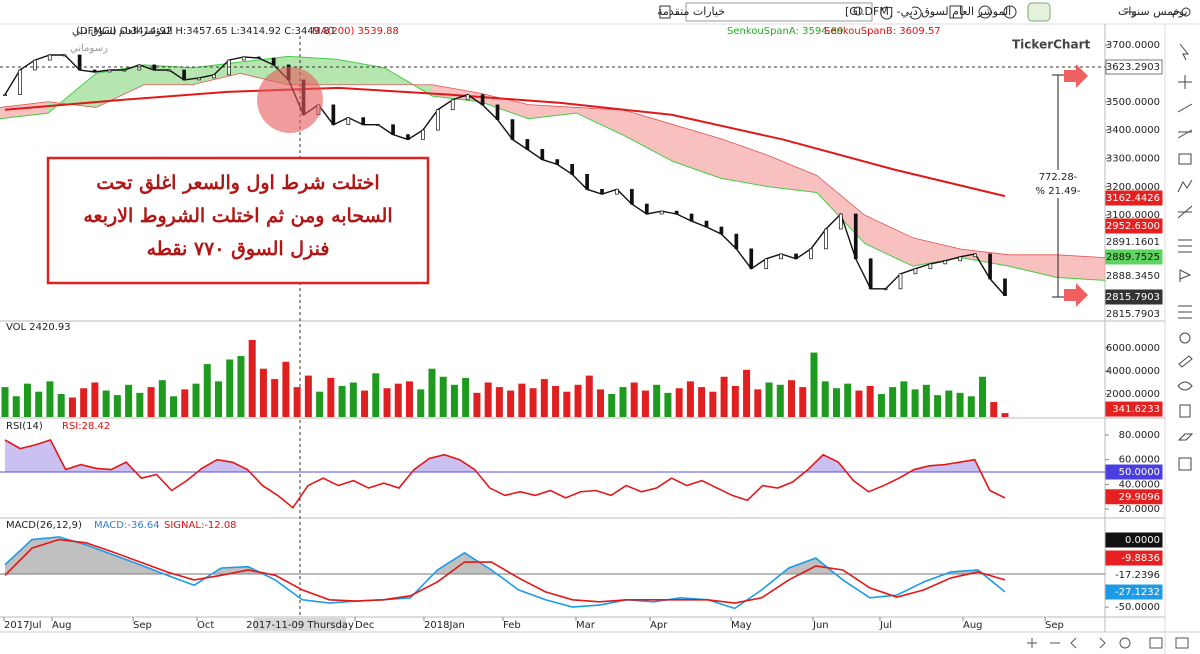 This screenshot has width=1200, height=654. What do you see at coordinates (1185, 134) in the screenshot?
I see `ray-tool` at bounding box center [1185, 134].